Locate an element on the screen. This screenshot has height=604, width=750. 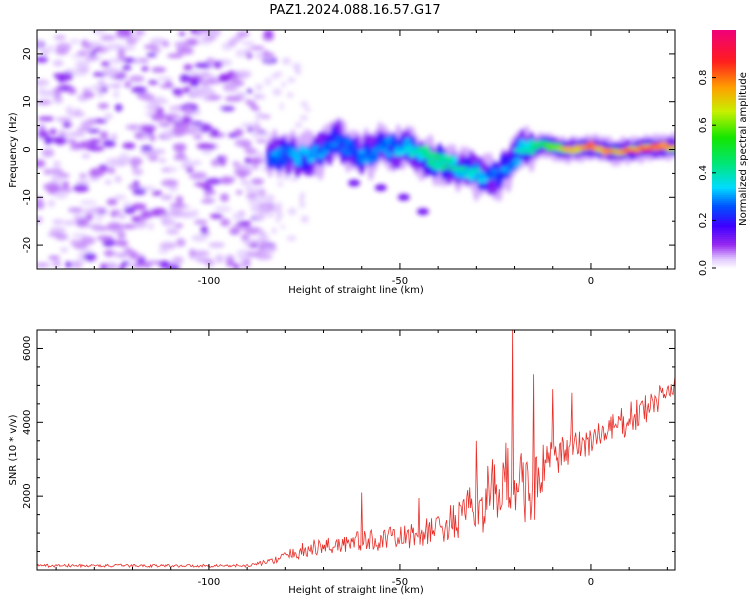
colorbar-tick-label: 0.0 is located at coordinates (703, 268).